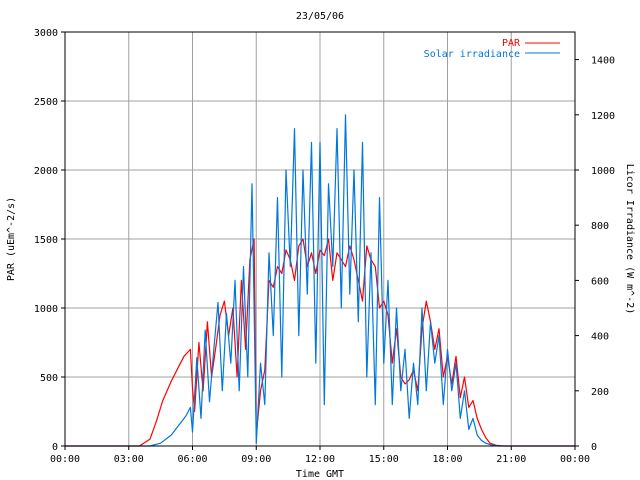 The height and width of the screenshot is (480, 640). I want to click on y-right-tick-label: 0, so click(594, 447).